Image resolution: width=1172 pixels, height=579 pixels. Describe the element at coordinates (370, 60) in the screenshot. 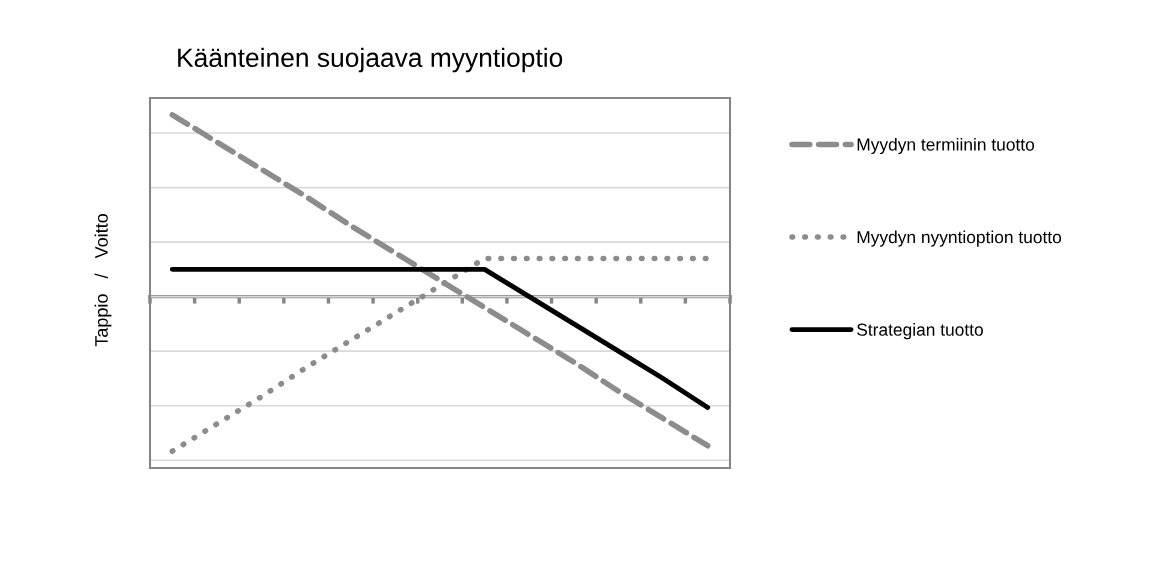

I see `chart-title: Käänteinen suojaava myyntioptio` at that location.